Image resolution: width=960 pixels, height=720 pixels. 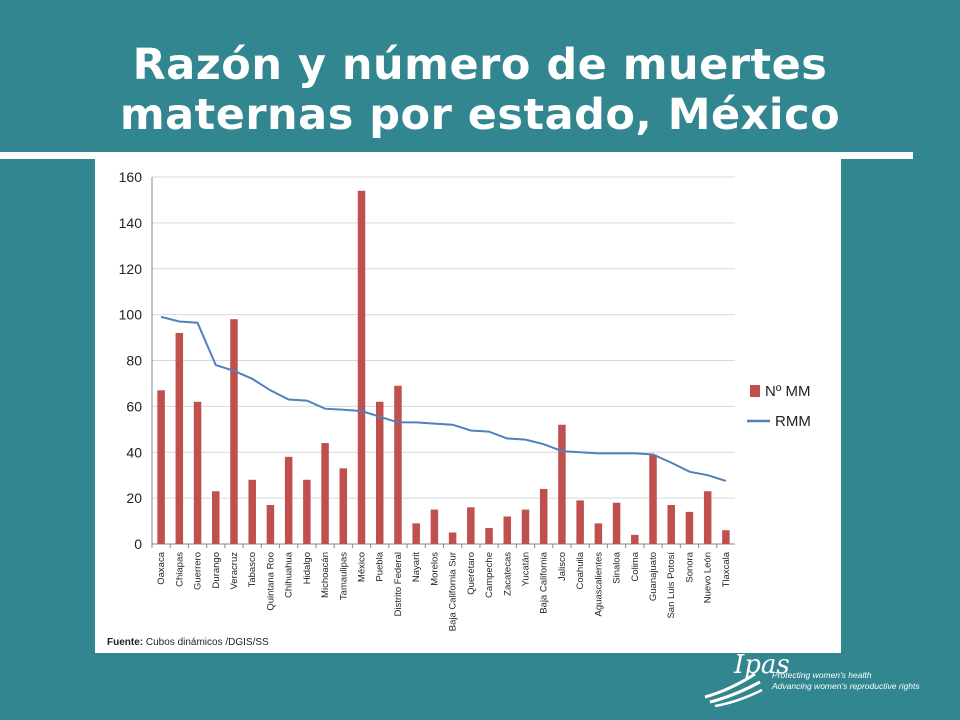 What do you see at coordinates (131, 269) in the screenshot?
I see `y-tick-label: 120` at bounding box center [131, 269].